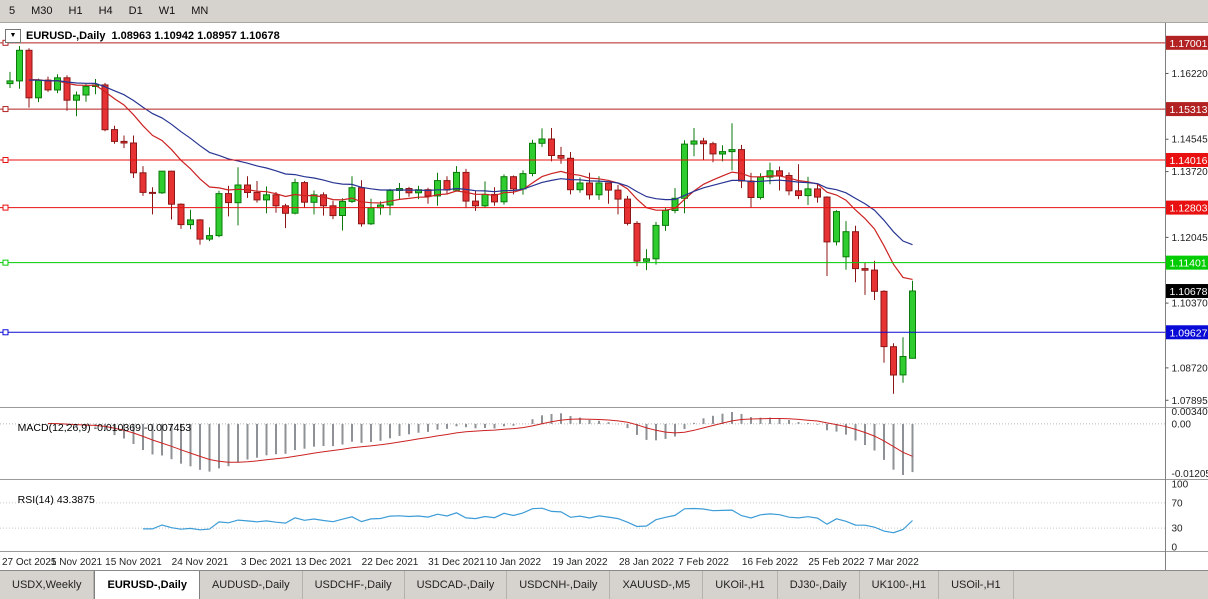  I want to click on macd-axis-label: -0.012054, so click(1190, 474).